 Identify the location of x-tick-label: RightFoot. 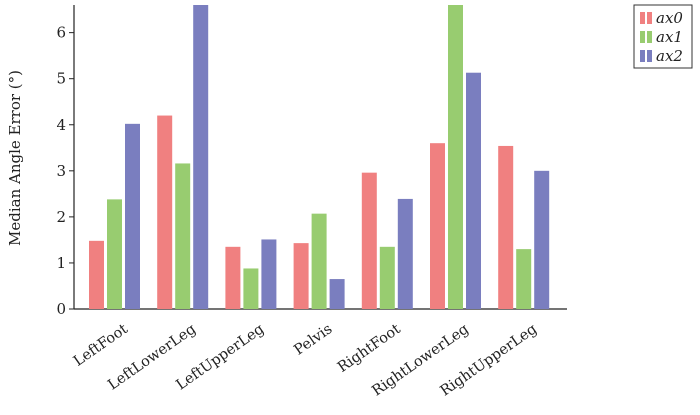
(369, 348).